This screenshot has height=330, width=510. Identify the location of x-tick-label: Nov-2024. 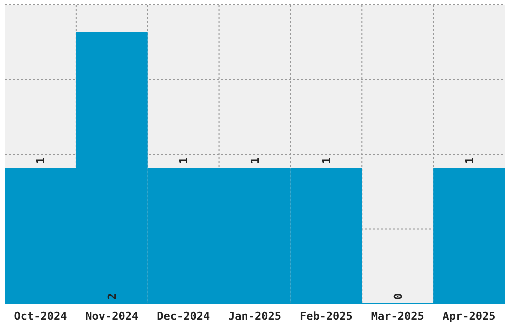
(113, 316).